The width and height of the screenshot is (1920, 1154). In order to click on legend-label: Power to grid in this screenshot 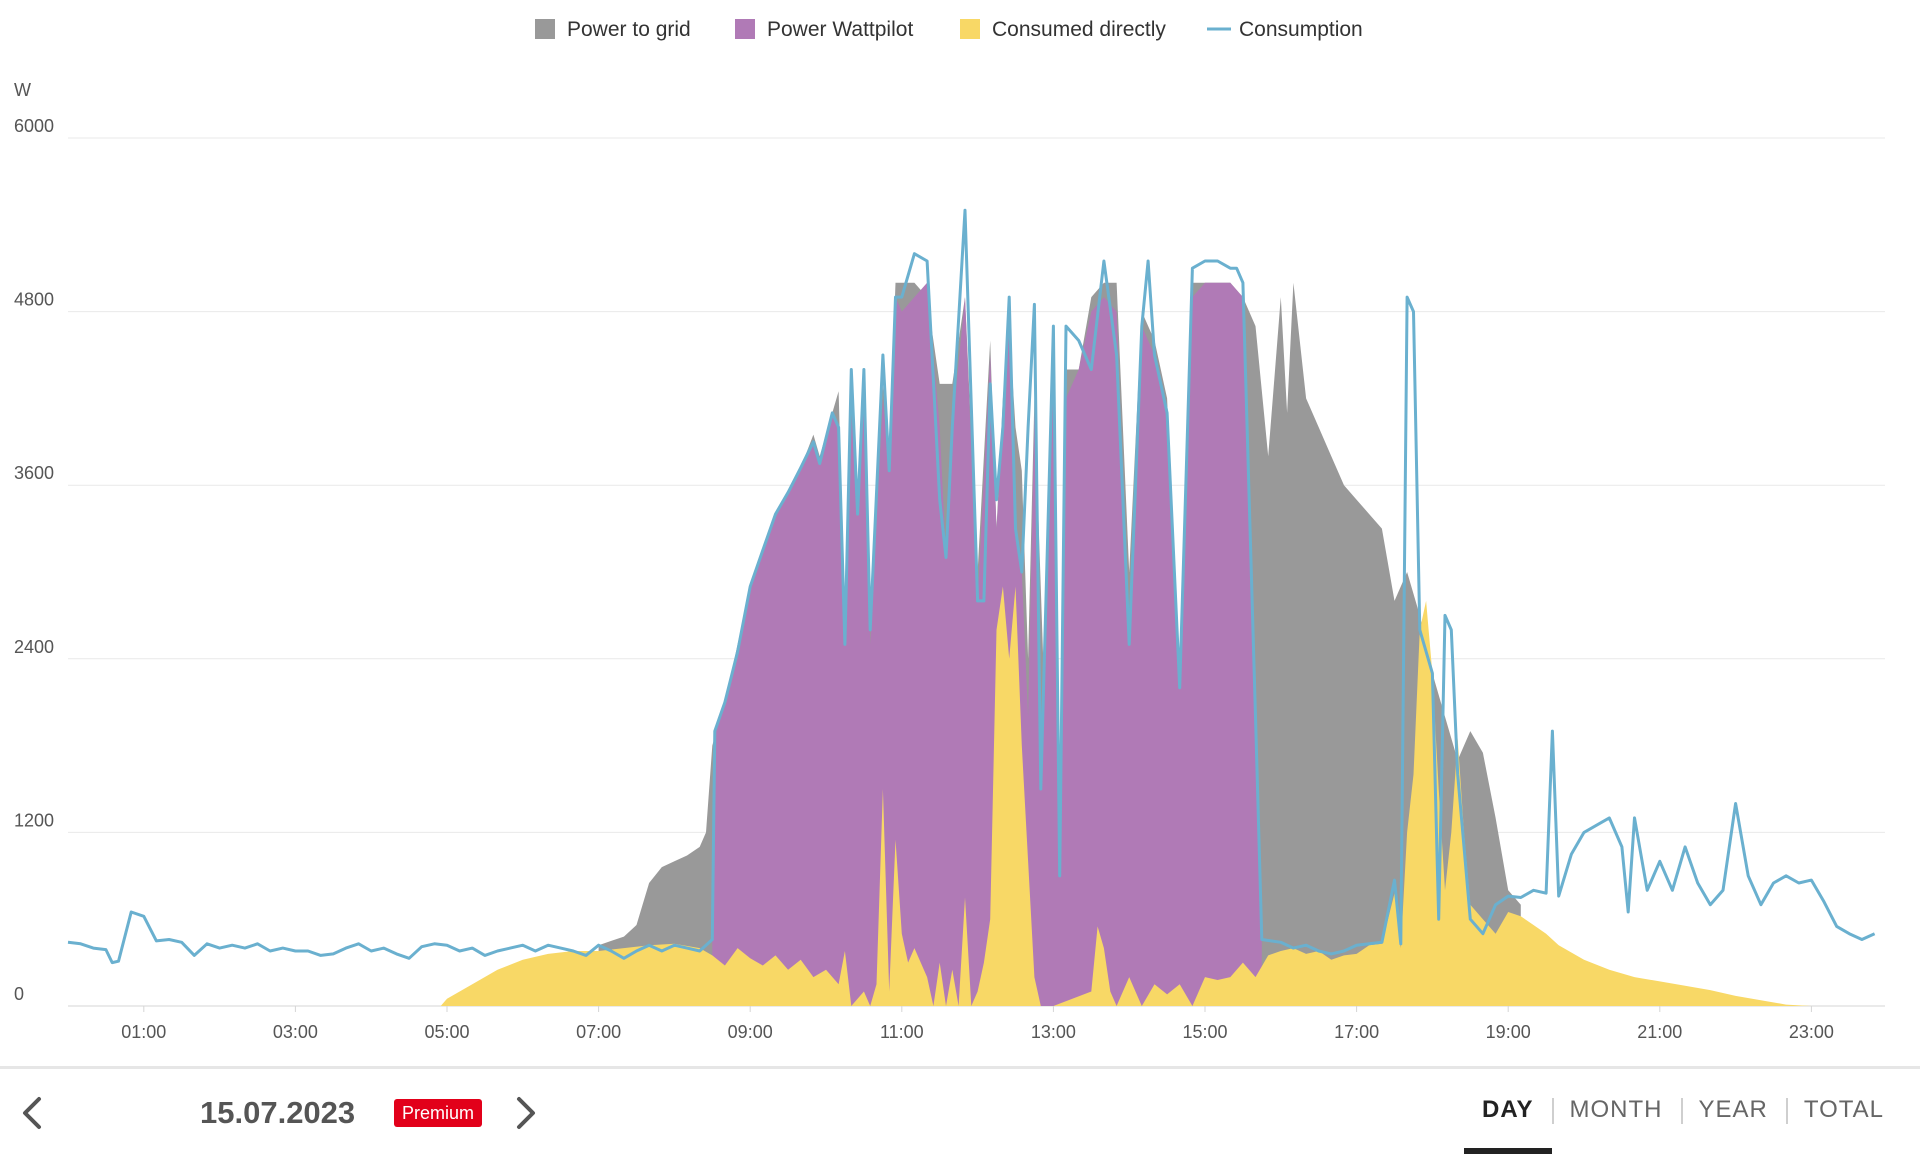, I will do `click(629, 29)`.